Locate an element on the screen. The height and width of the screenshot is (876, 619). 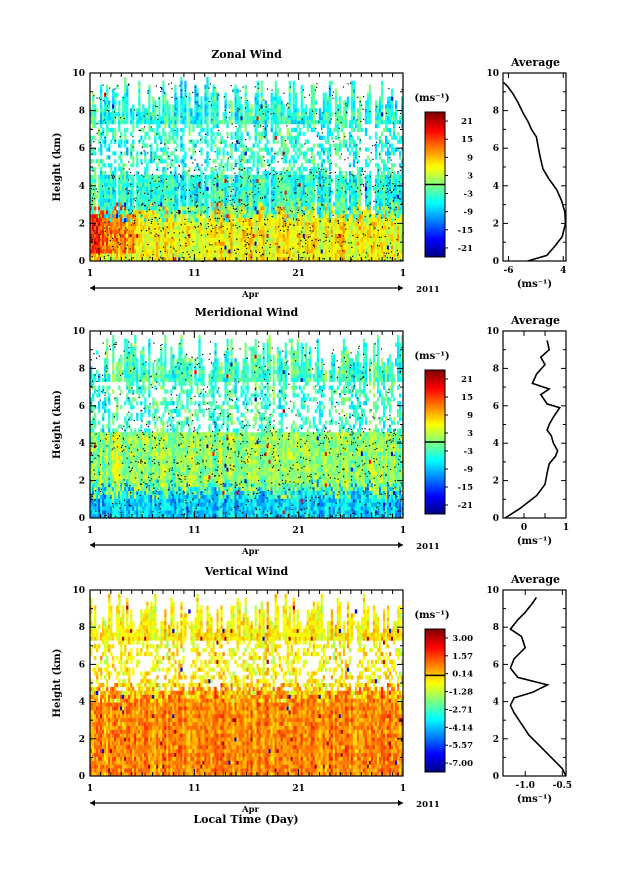
avg-x-tick-label: -6 is located at coordinates (508, 271).